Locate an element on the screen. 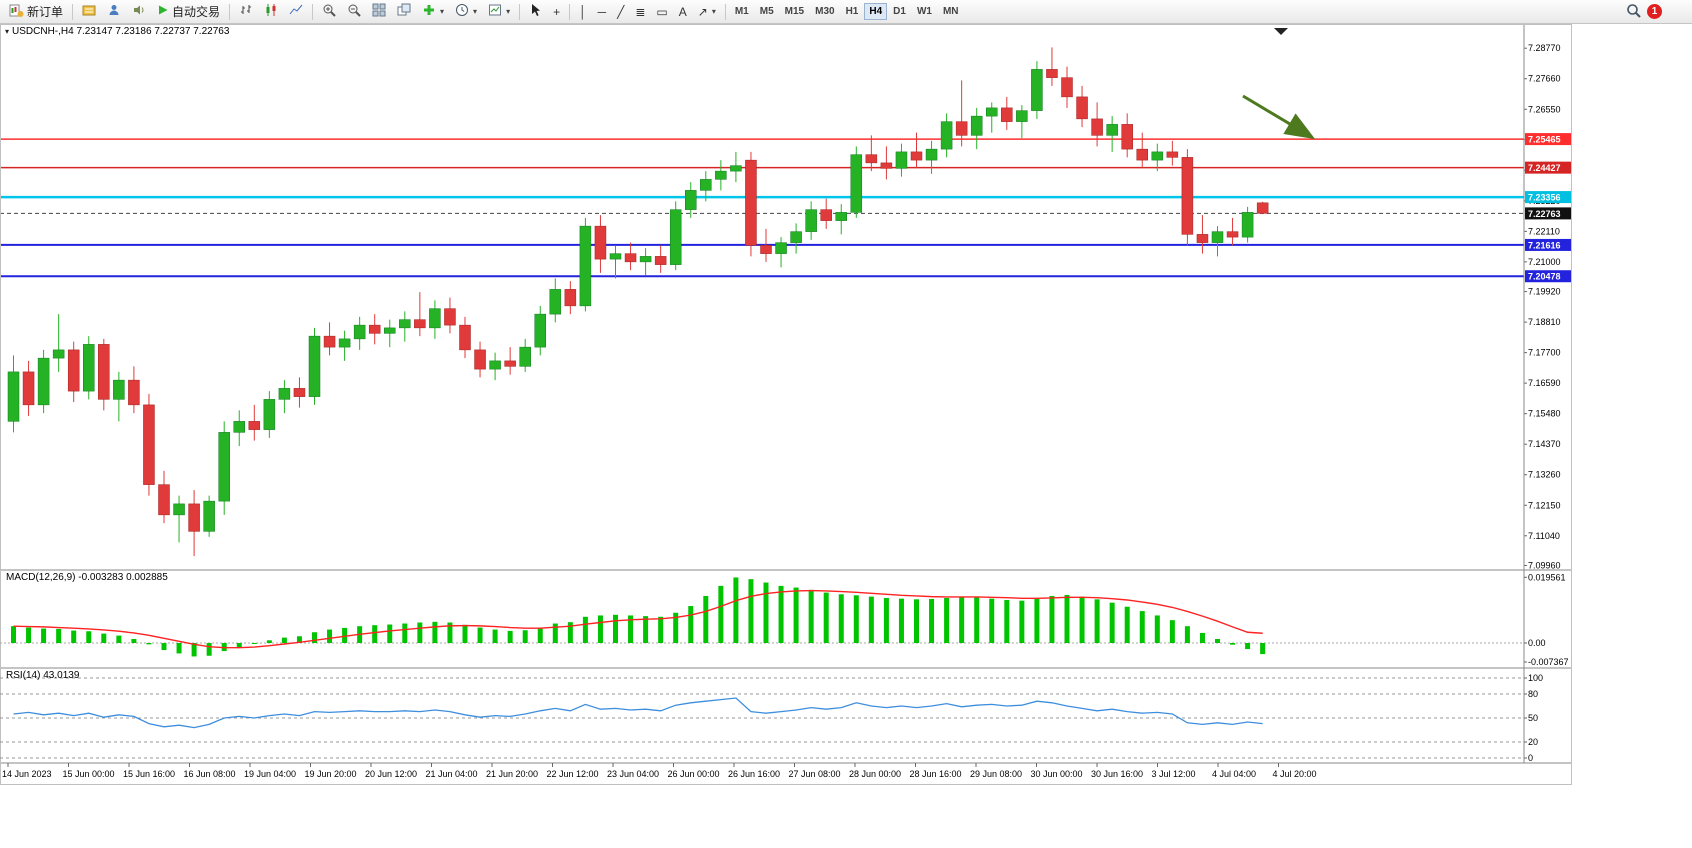 The image size is (1692, 848). price-badge-label: 7.23356 is located at coordinates (1544, 198).